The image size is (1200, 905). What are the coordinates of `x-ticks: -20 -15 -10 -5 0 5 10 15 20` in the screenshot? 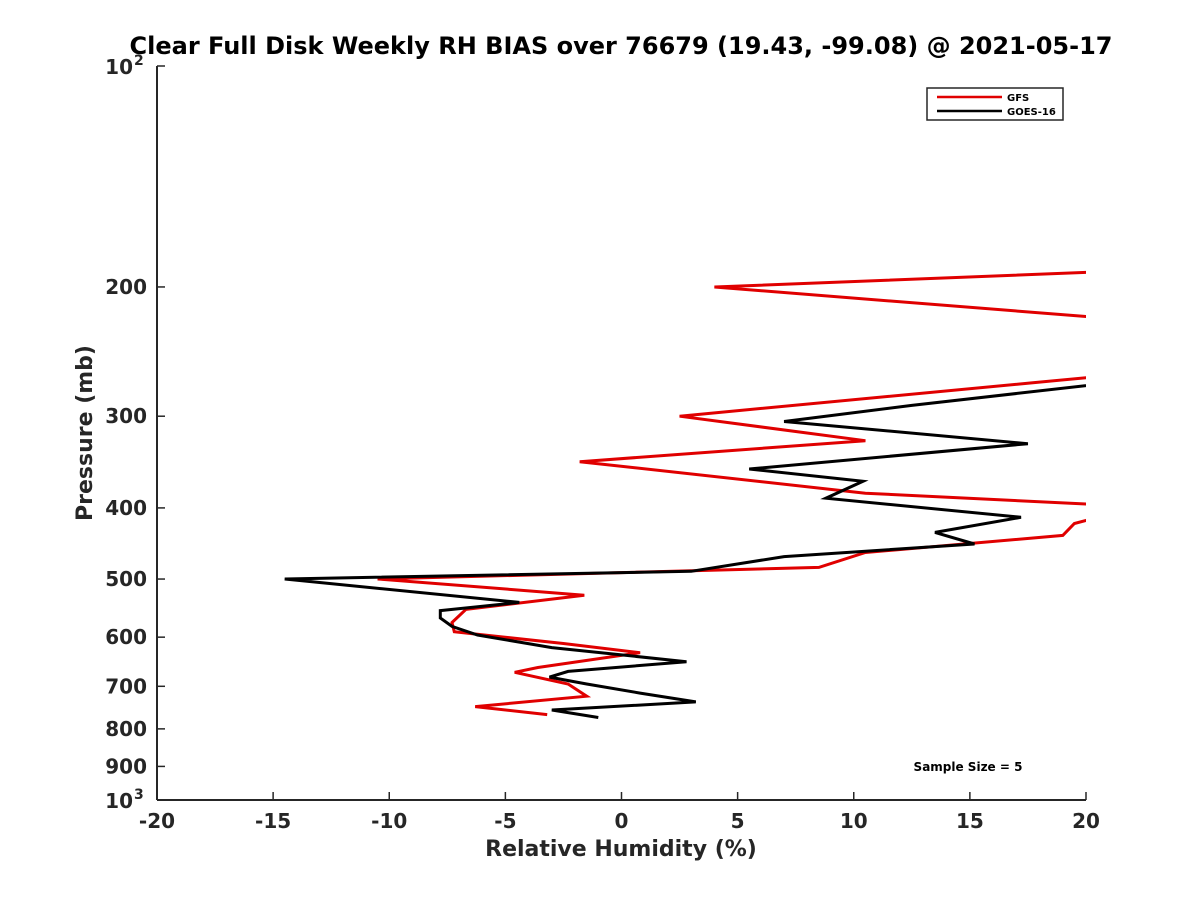 It's located at (619, 812).